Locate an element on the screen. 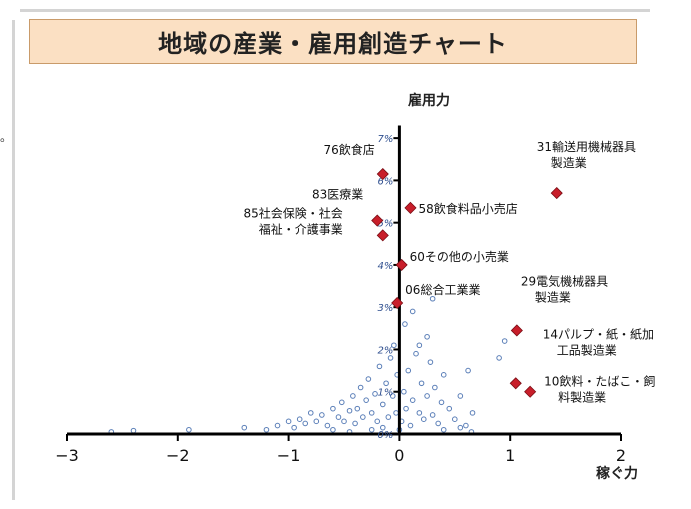 The width and height of the screenshot is (691, 509). point-label: 31輸送用機械器具 is located at coordinates (586, 146).